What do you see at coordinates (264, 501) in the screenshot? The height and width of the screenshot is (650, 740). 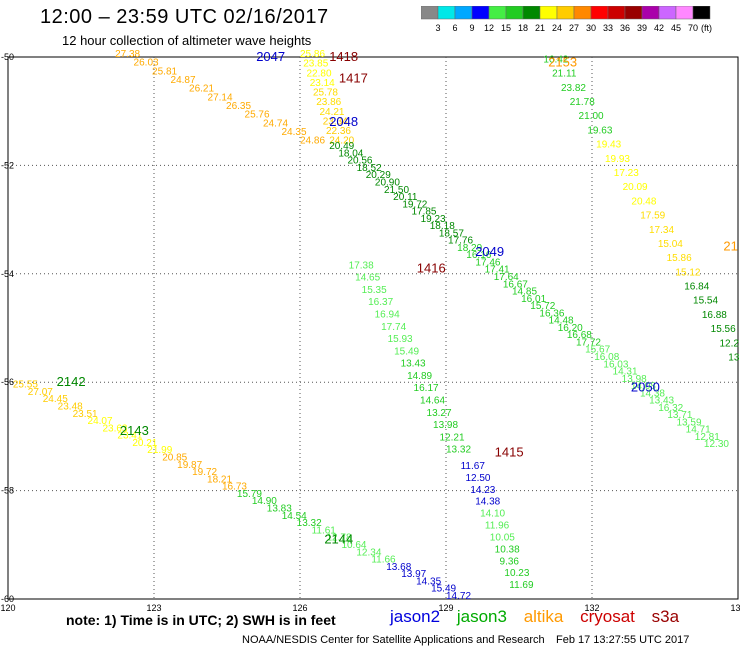 I see `wave-height-value: 14.90` at bounding box center [264, 501].